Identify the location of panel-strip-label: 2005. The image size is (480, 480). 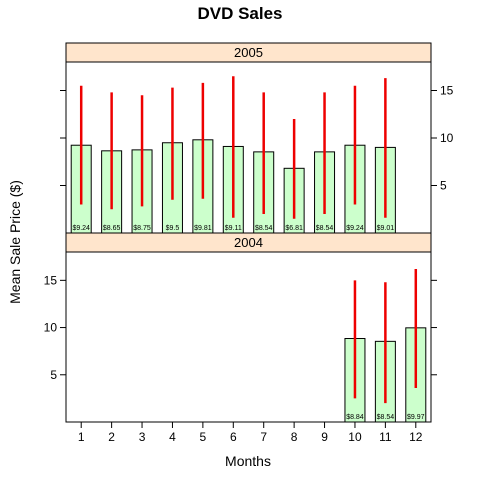
(248, 52).